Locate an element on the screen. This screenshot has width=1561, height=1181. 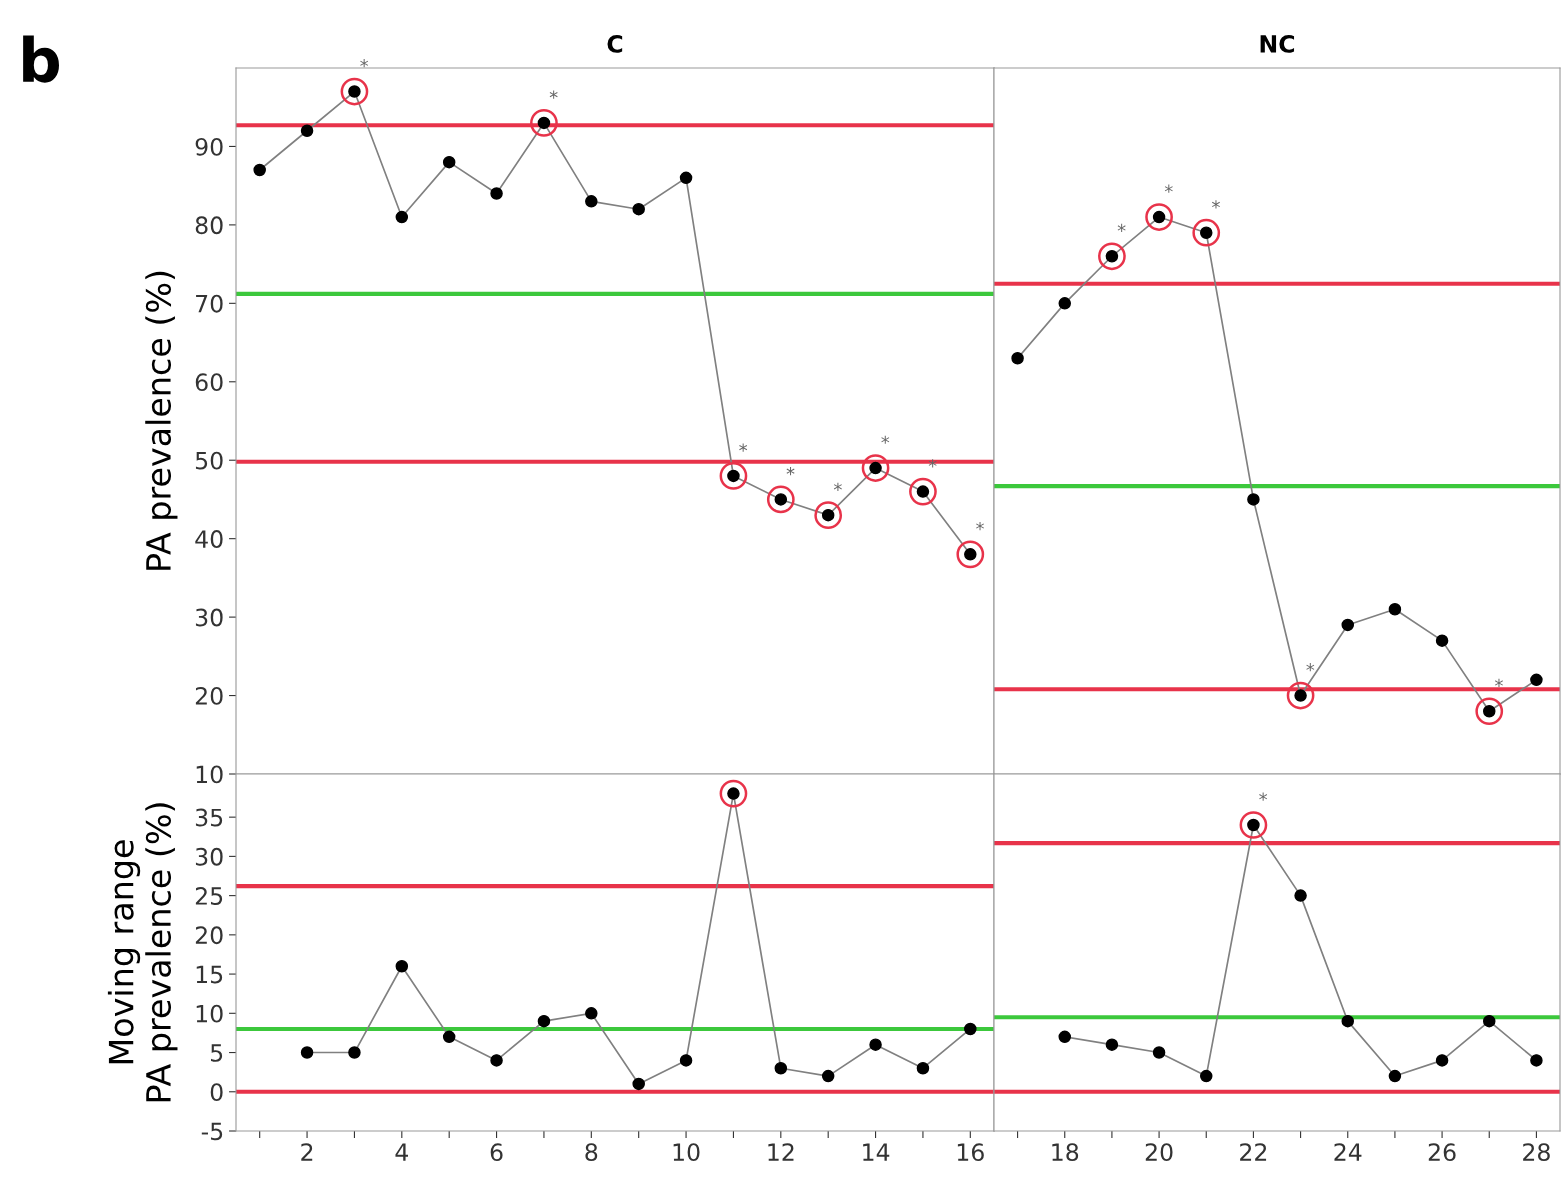
chart-title: C is located at coordinates (615, 43).